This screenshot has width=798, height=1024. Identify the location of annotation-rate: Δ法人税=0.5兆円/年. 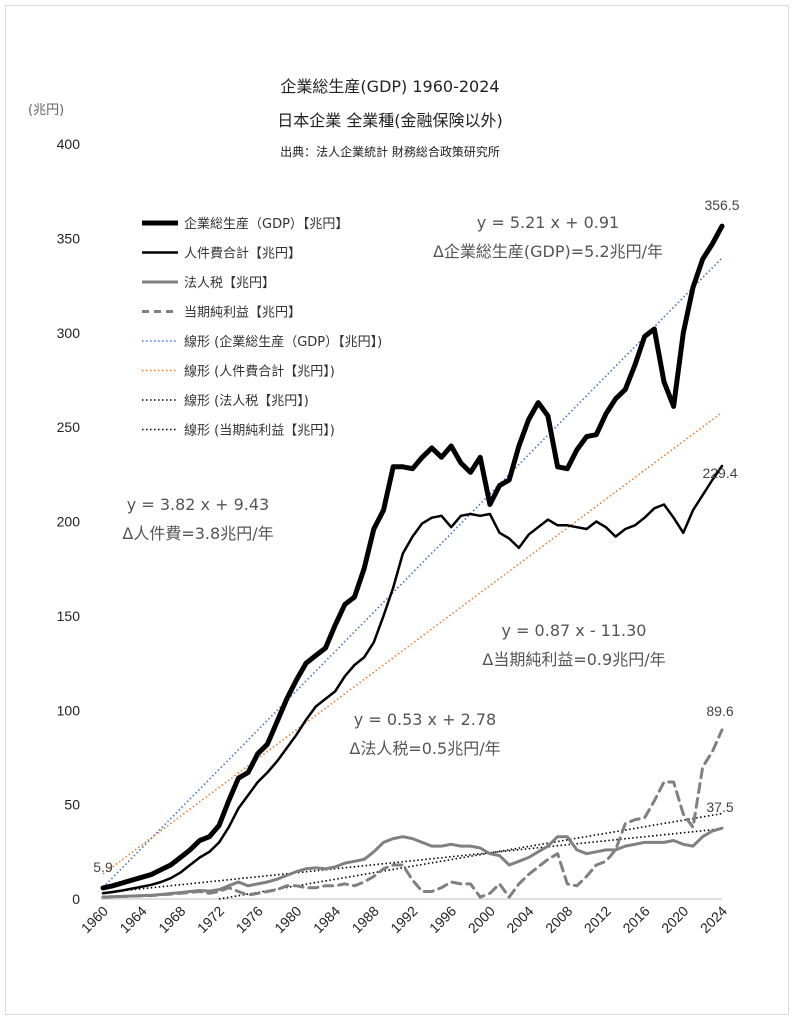
(424, 748).